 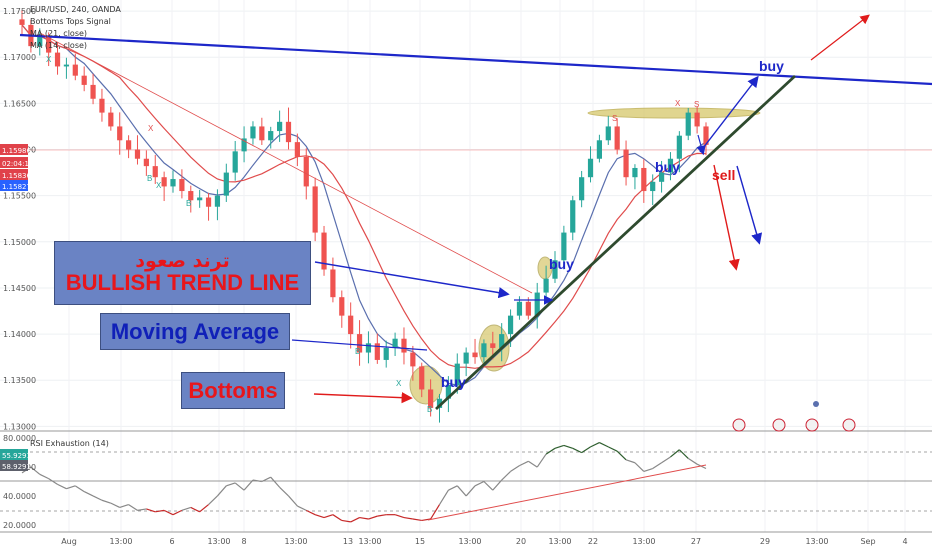 I want to click on buy-label-low: buy, so click(x=561, y=264).